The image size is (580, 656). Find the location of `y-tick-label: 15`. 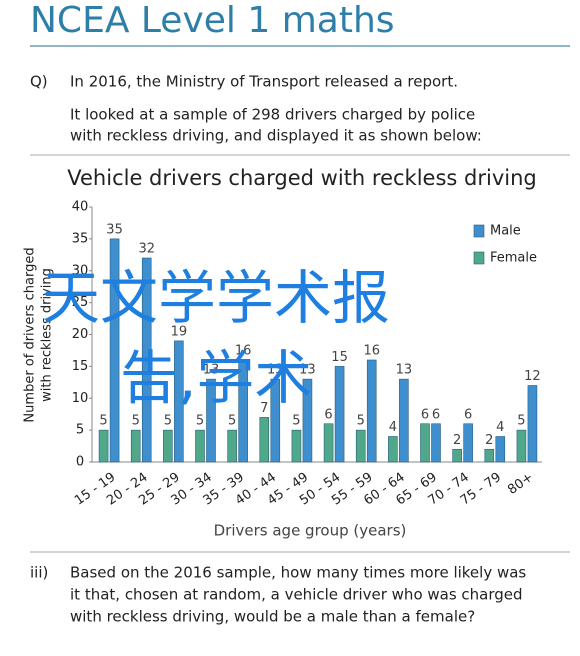

y-tick-label: 15 is located at coordinates (80, 366).